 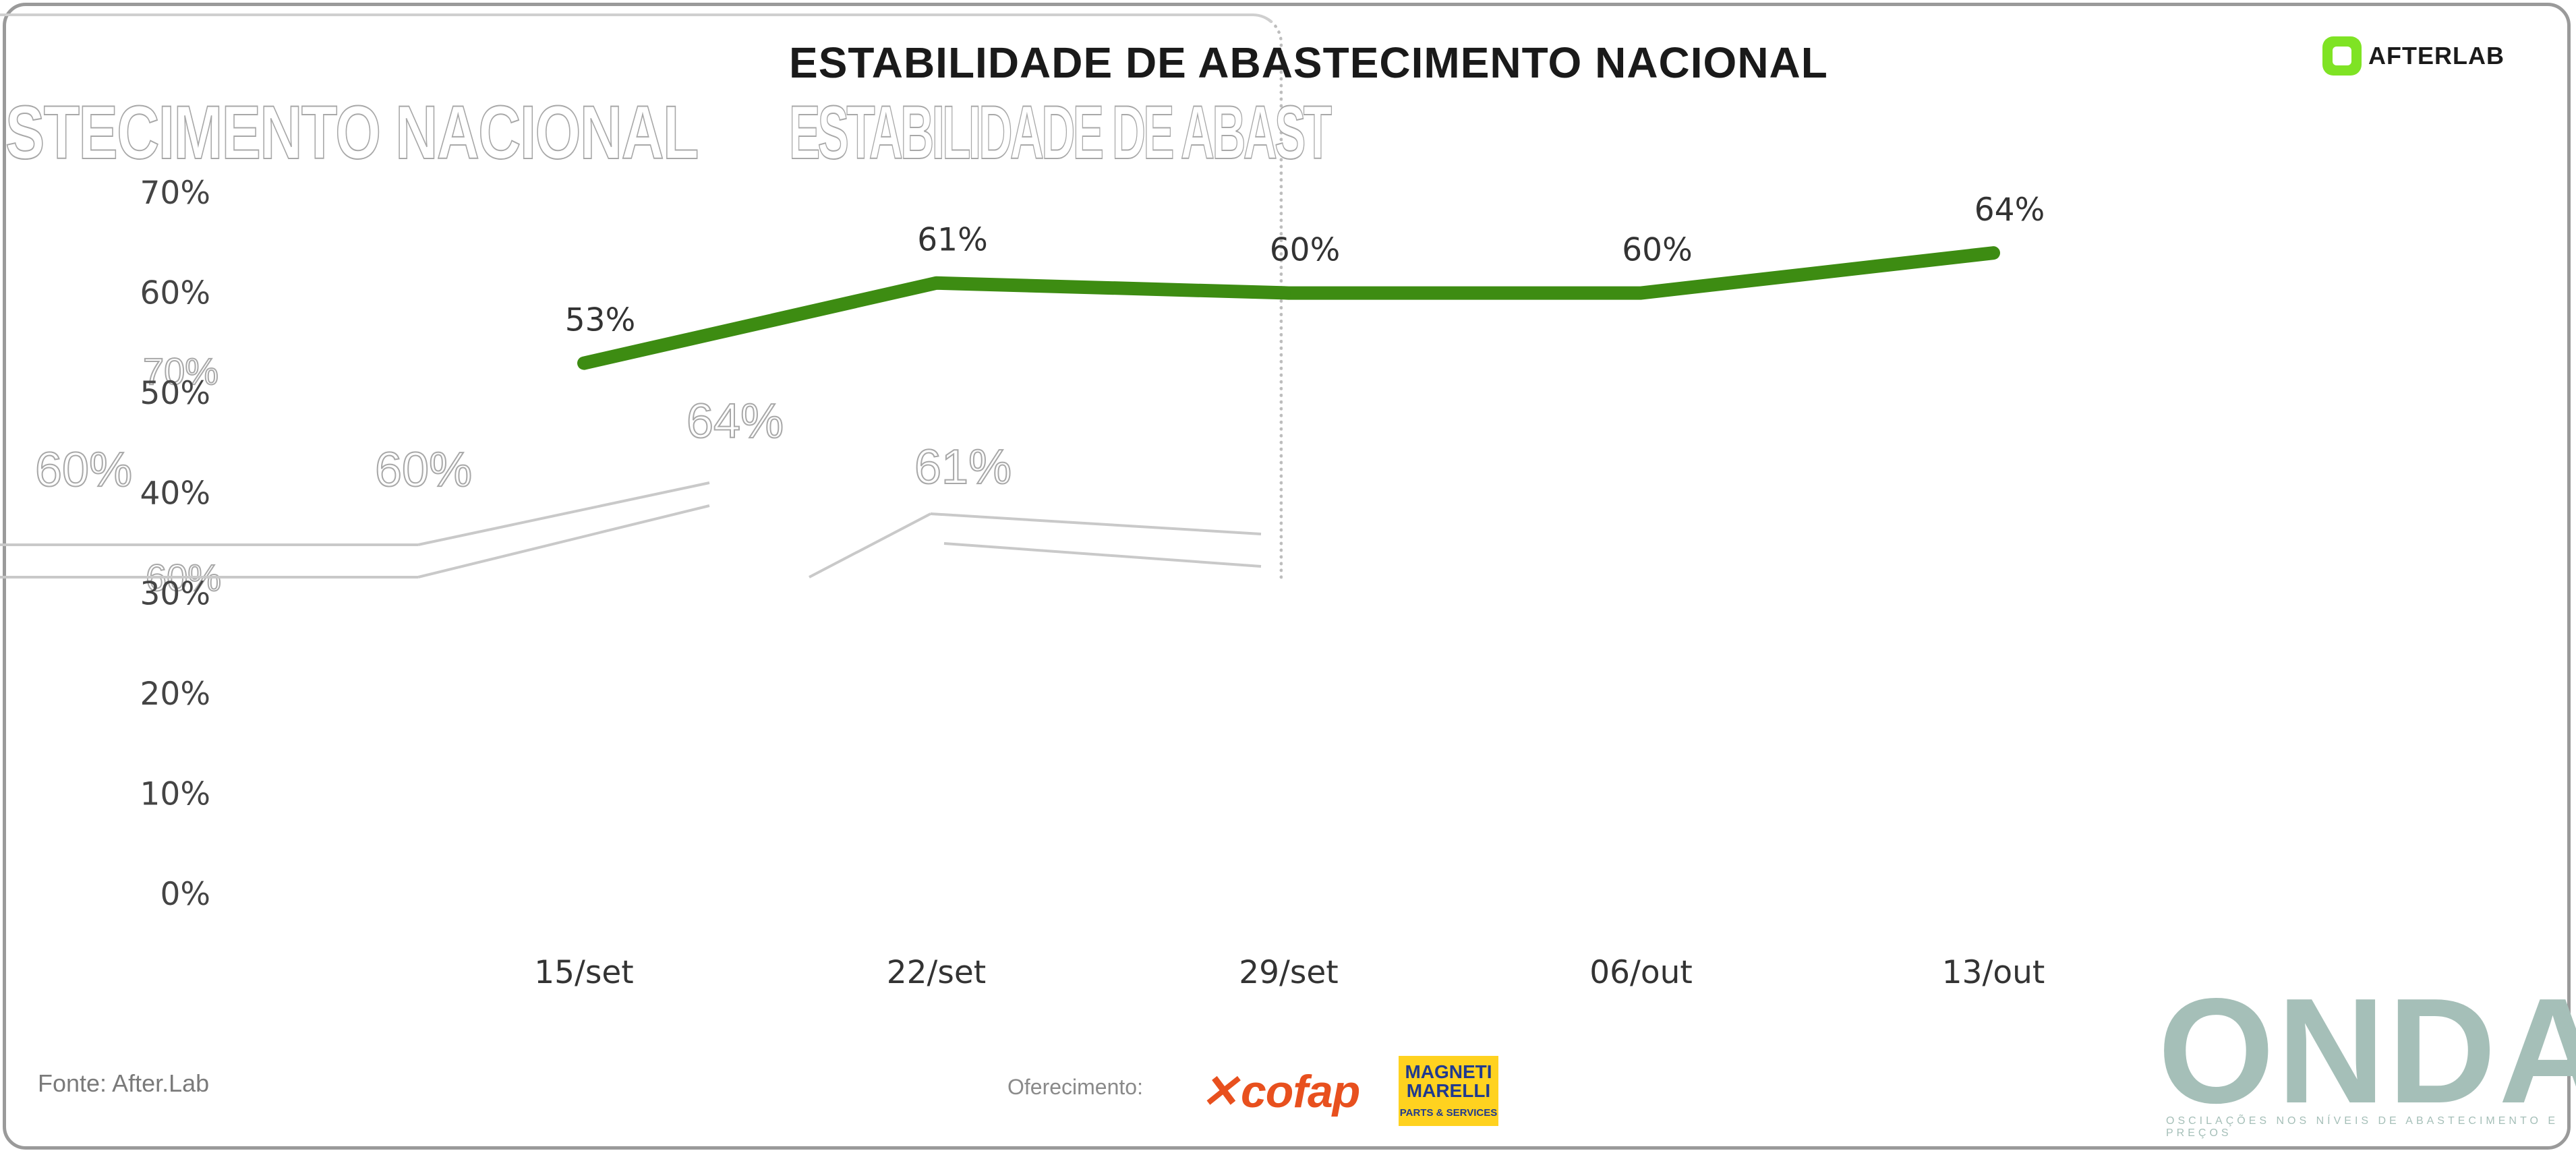 I want to click on afterlab-logo: AFTERLAB, so click(x=2413, y=56).